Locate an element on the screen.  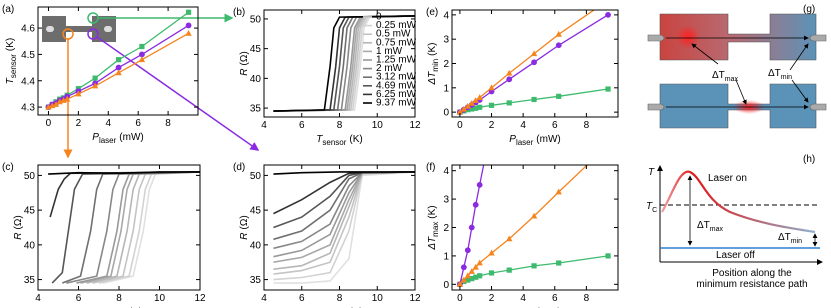
y-tick-label: 40 is located at coordinates (30, 245).